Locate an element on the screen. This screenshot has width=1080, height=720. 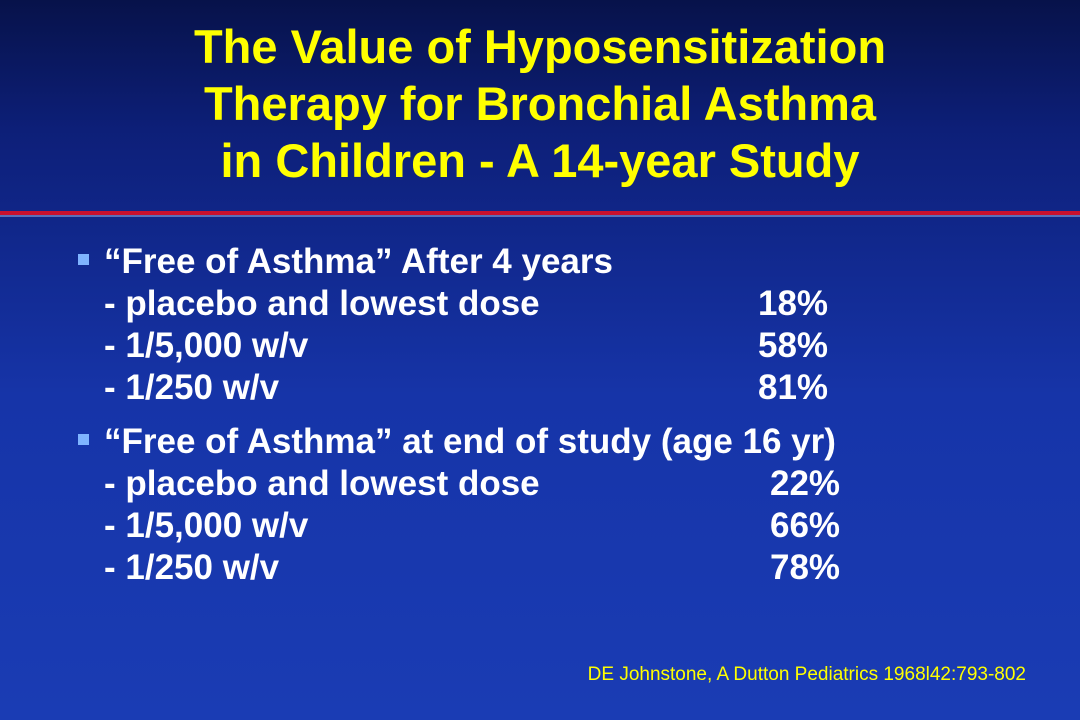
title-divider is located at coordinates (540, 213).